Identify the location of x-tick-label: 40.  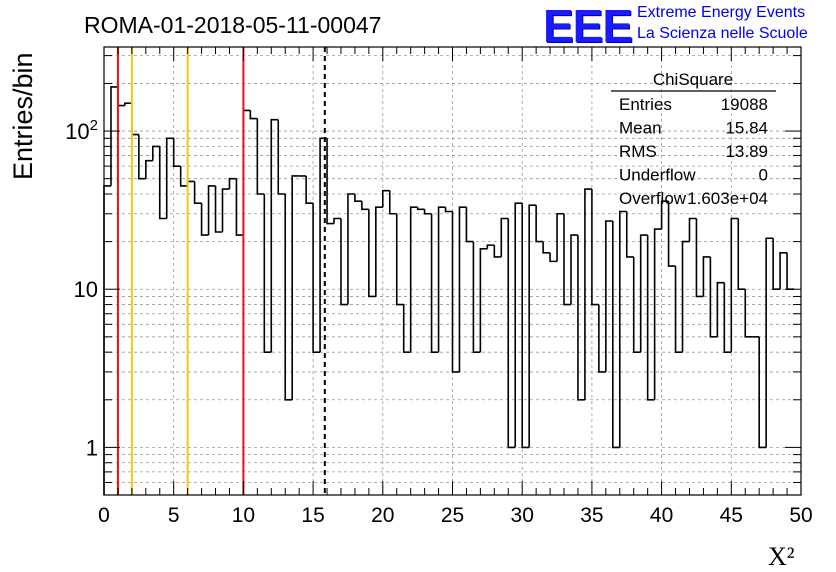
(661, 515).